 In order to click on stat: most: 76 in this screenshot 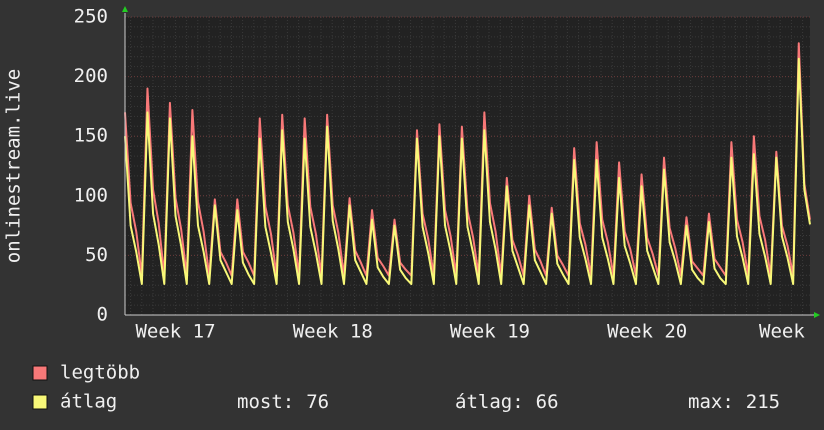, I will do `click(283, 402)`.